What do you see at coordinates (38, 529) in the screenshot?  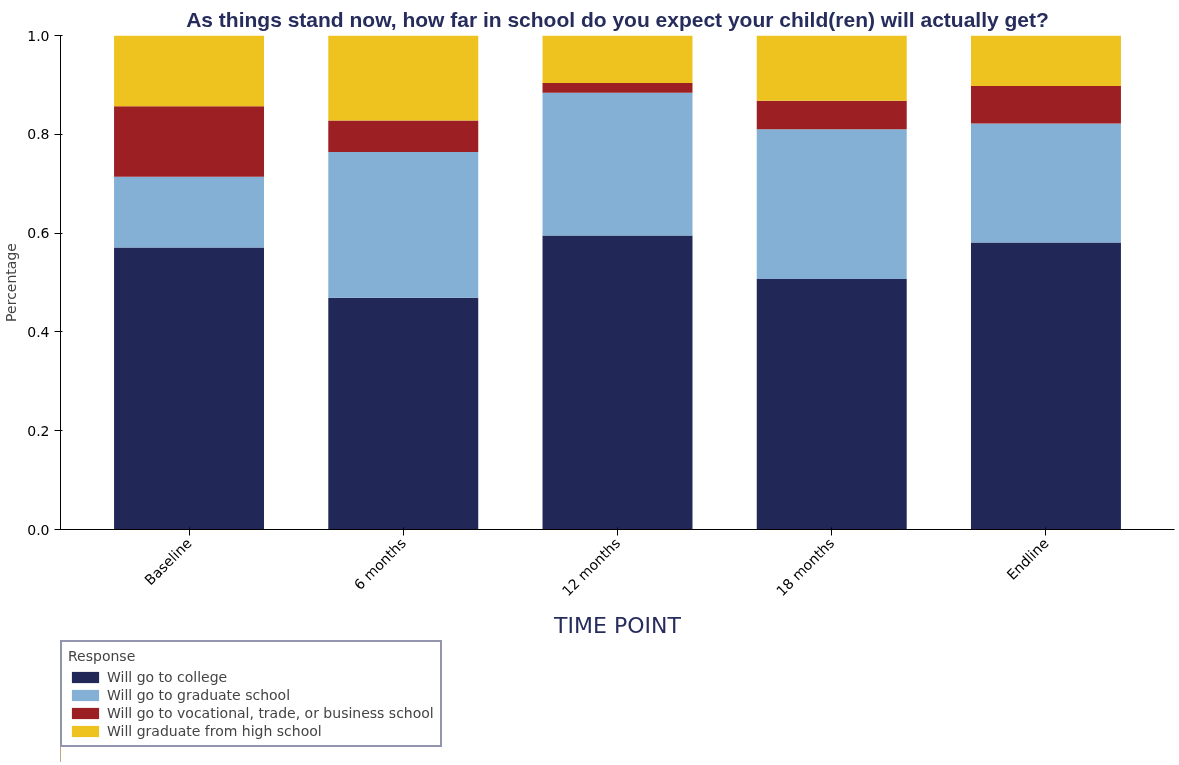 I see `y-tick-label: 0.0` at bounding box center [38, 529].